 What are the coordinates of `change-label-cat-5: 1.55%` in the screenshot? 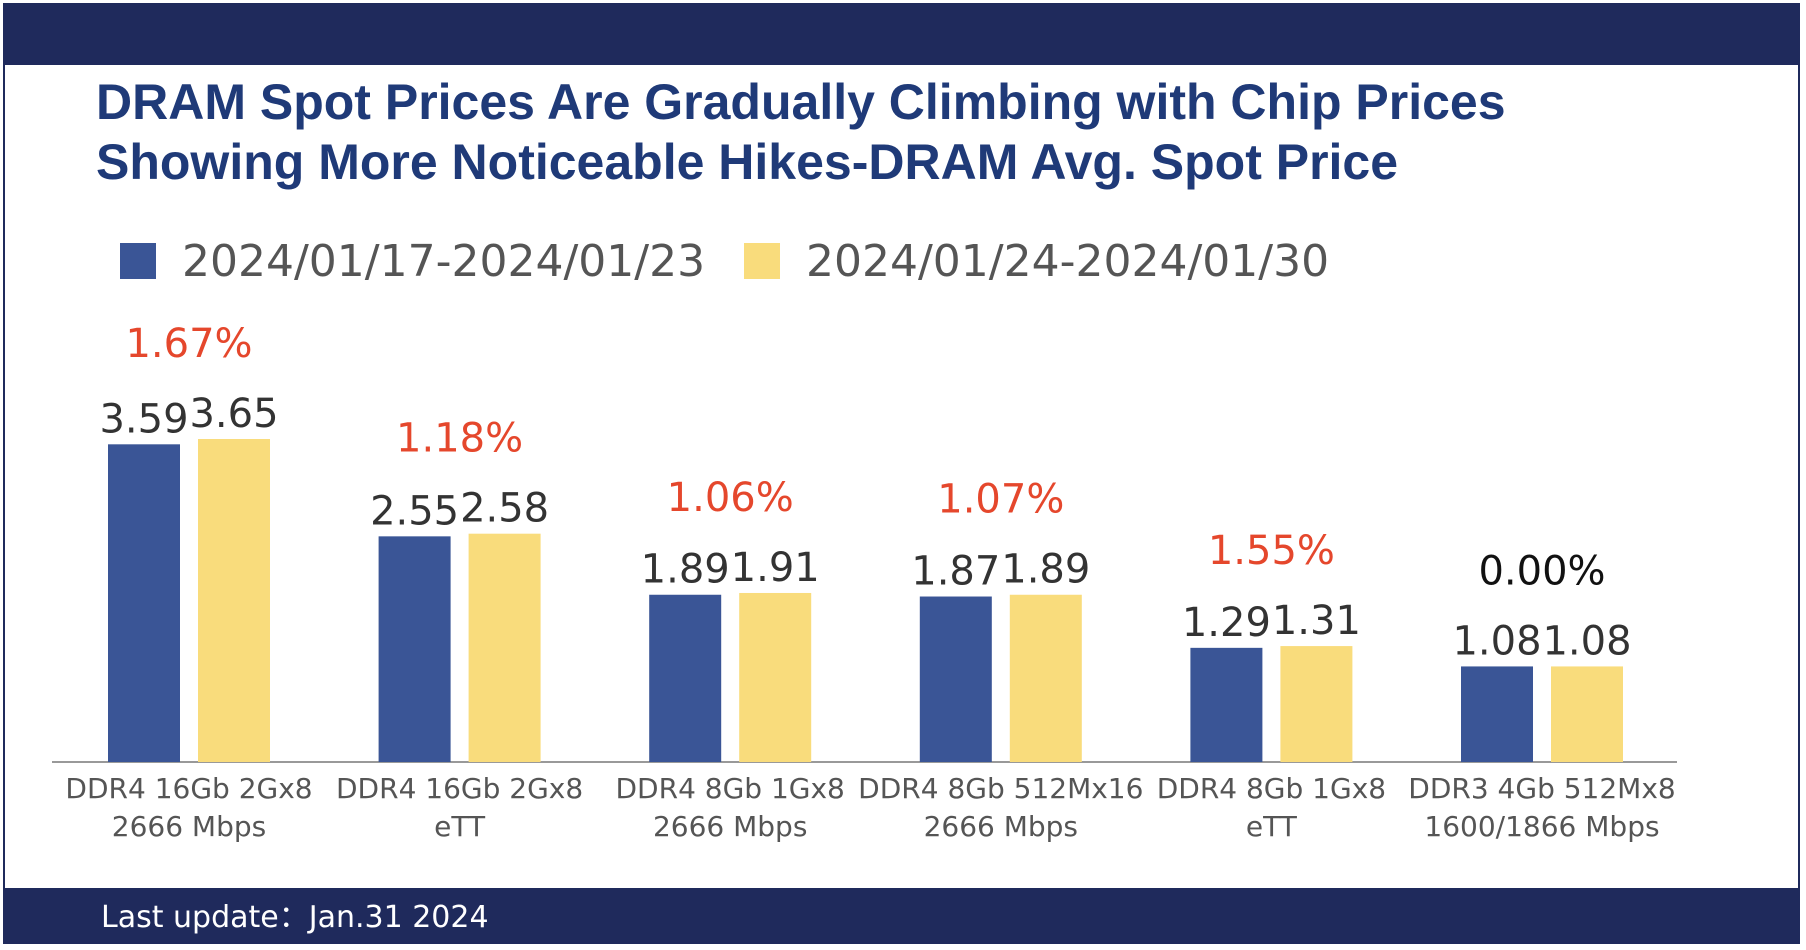 It's located at (1271, 551).